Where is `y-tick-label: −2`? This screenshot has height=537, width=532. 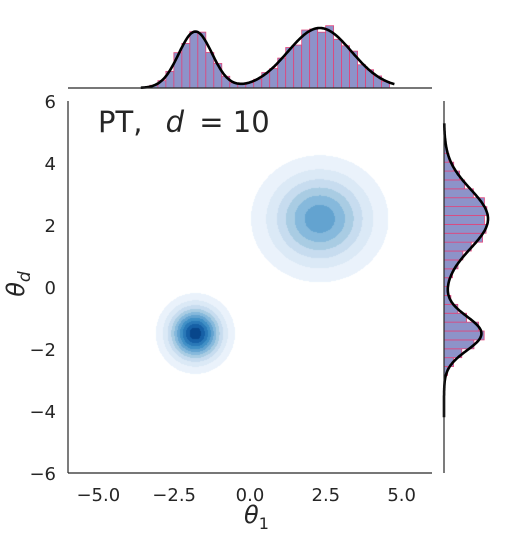 y-tick-label: −2 is located at coordinates (42, 350).